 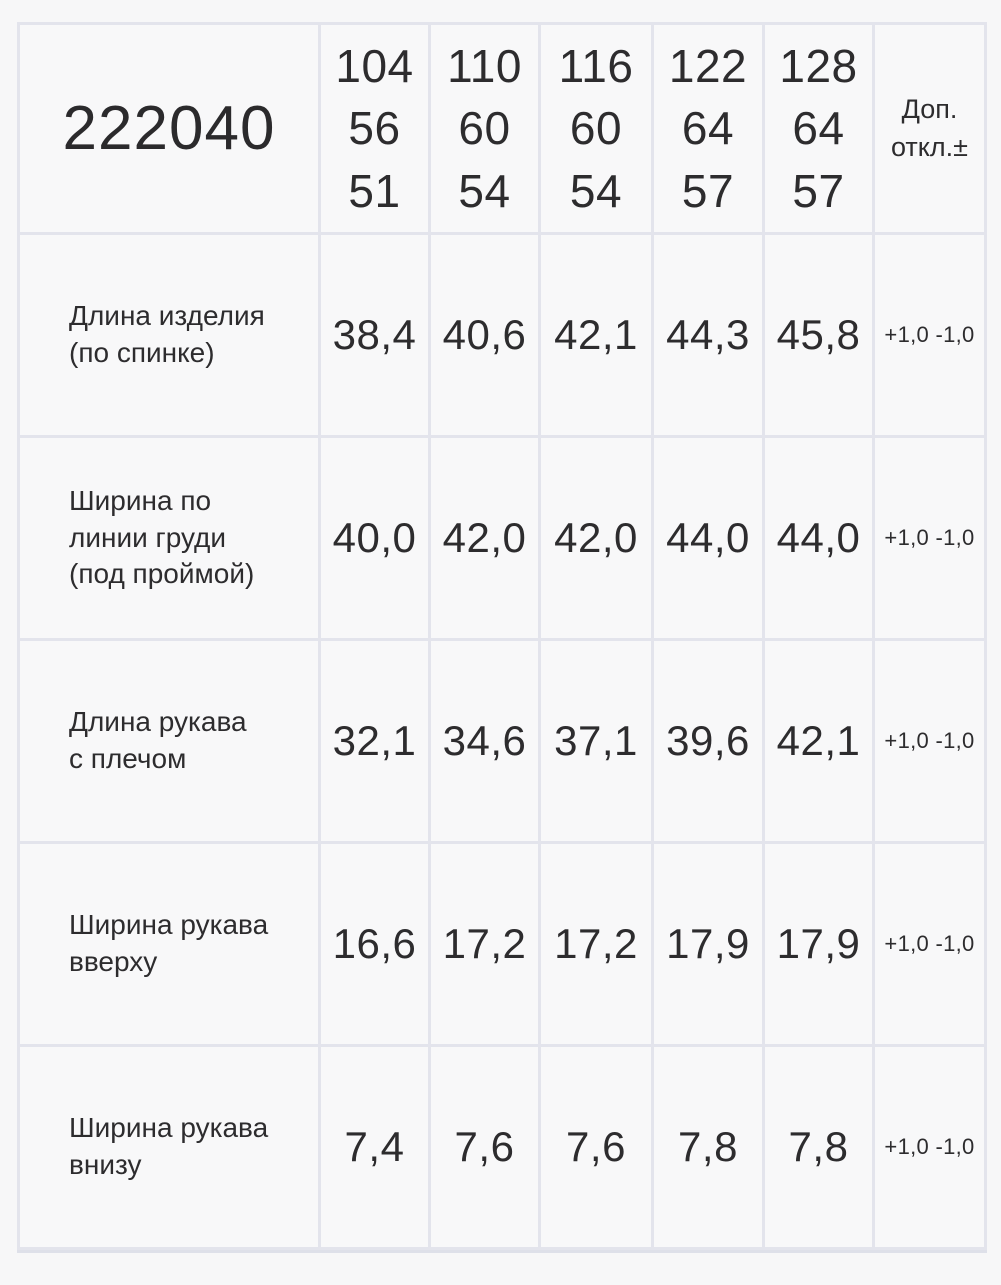 What do you see at coordinates (484, 335) in the screenshot?
I see `measurement-value: 40,6` at bounding box center [484, 335].